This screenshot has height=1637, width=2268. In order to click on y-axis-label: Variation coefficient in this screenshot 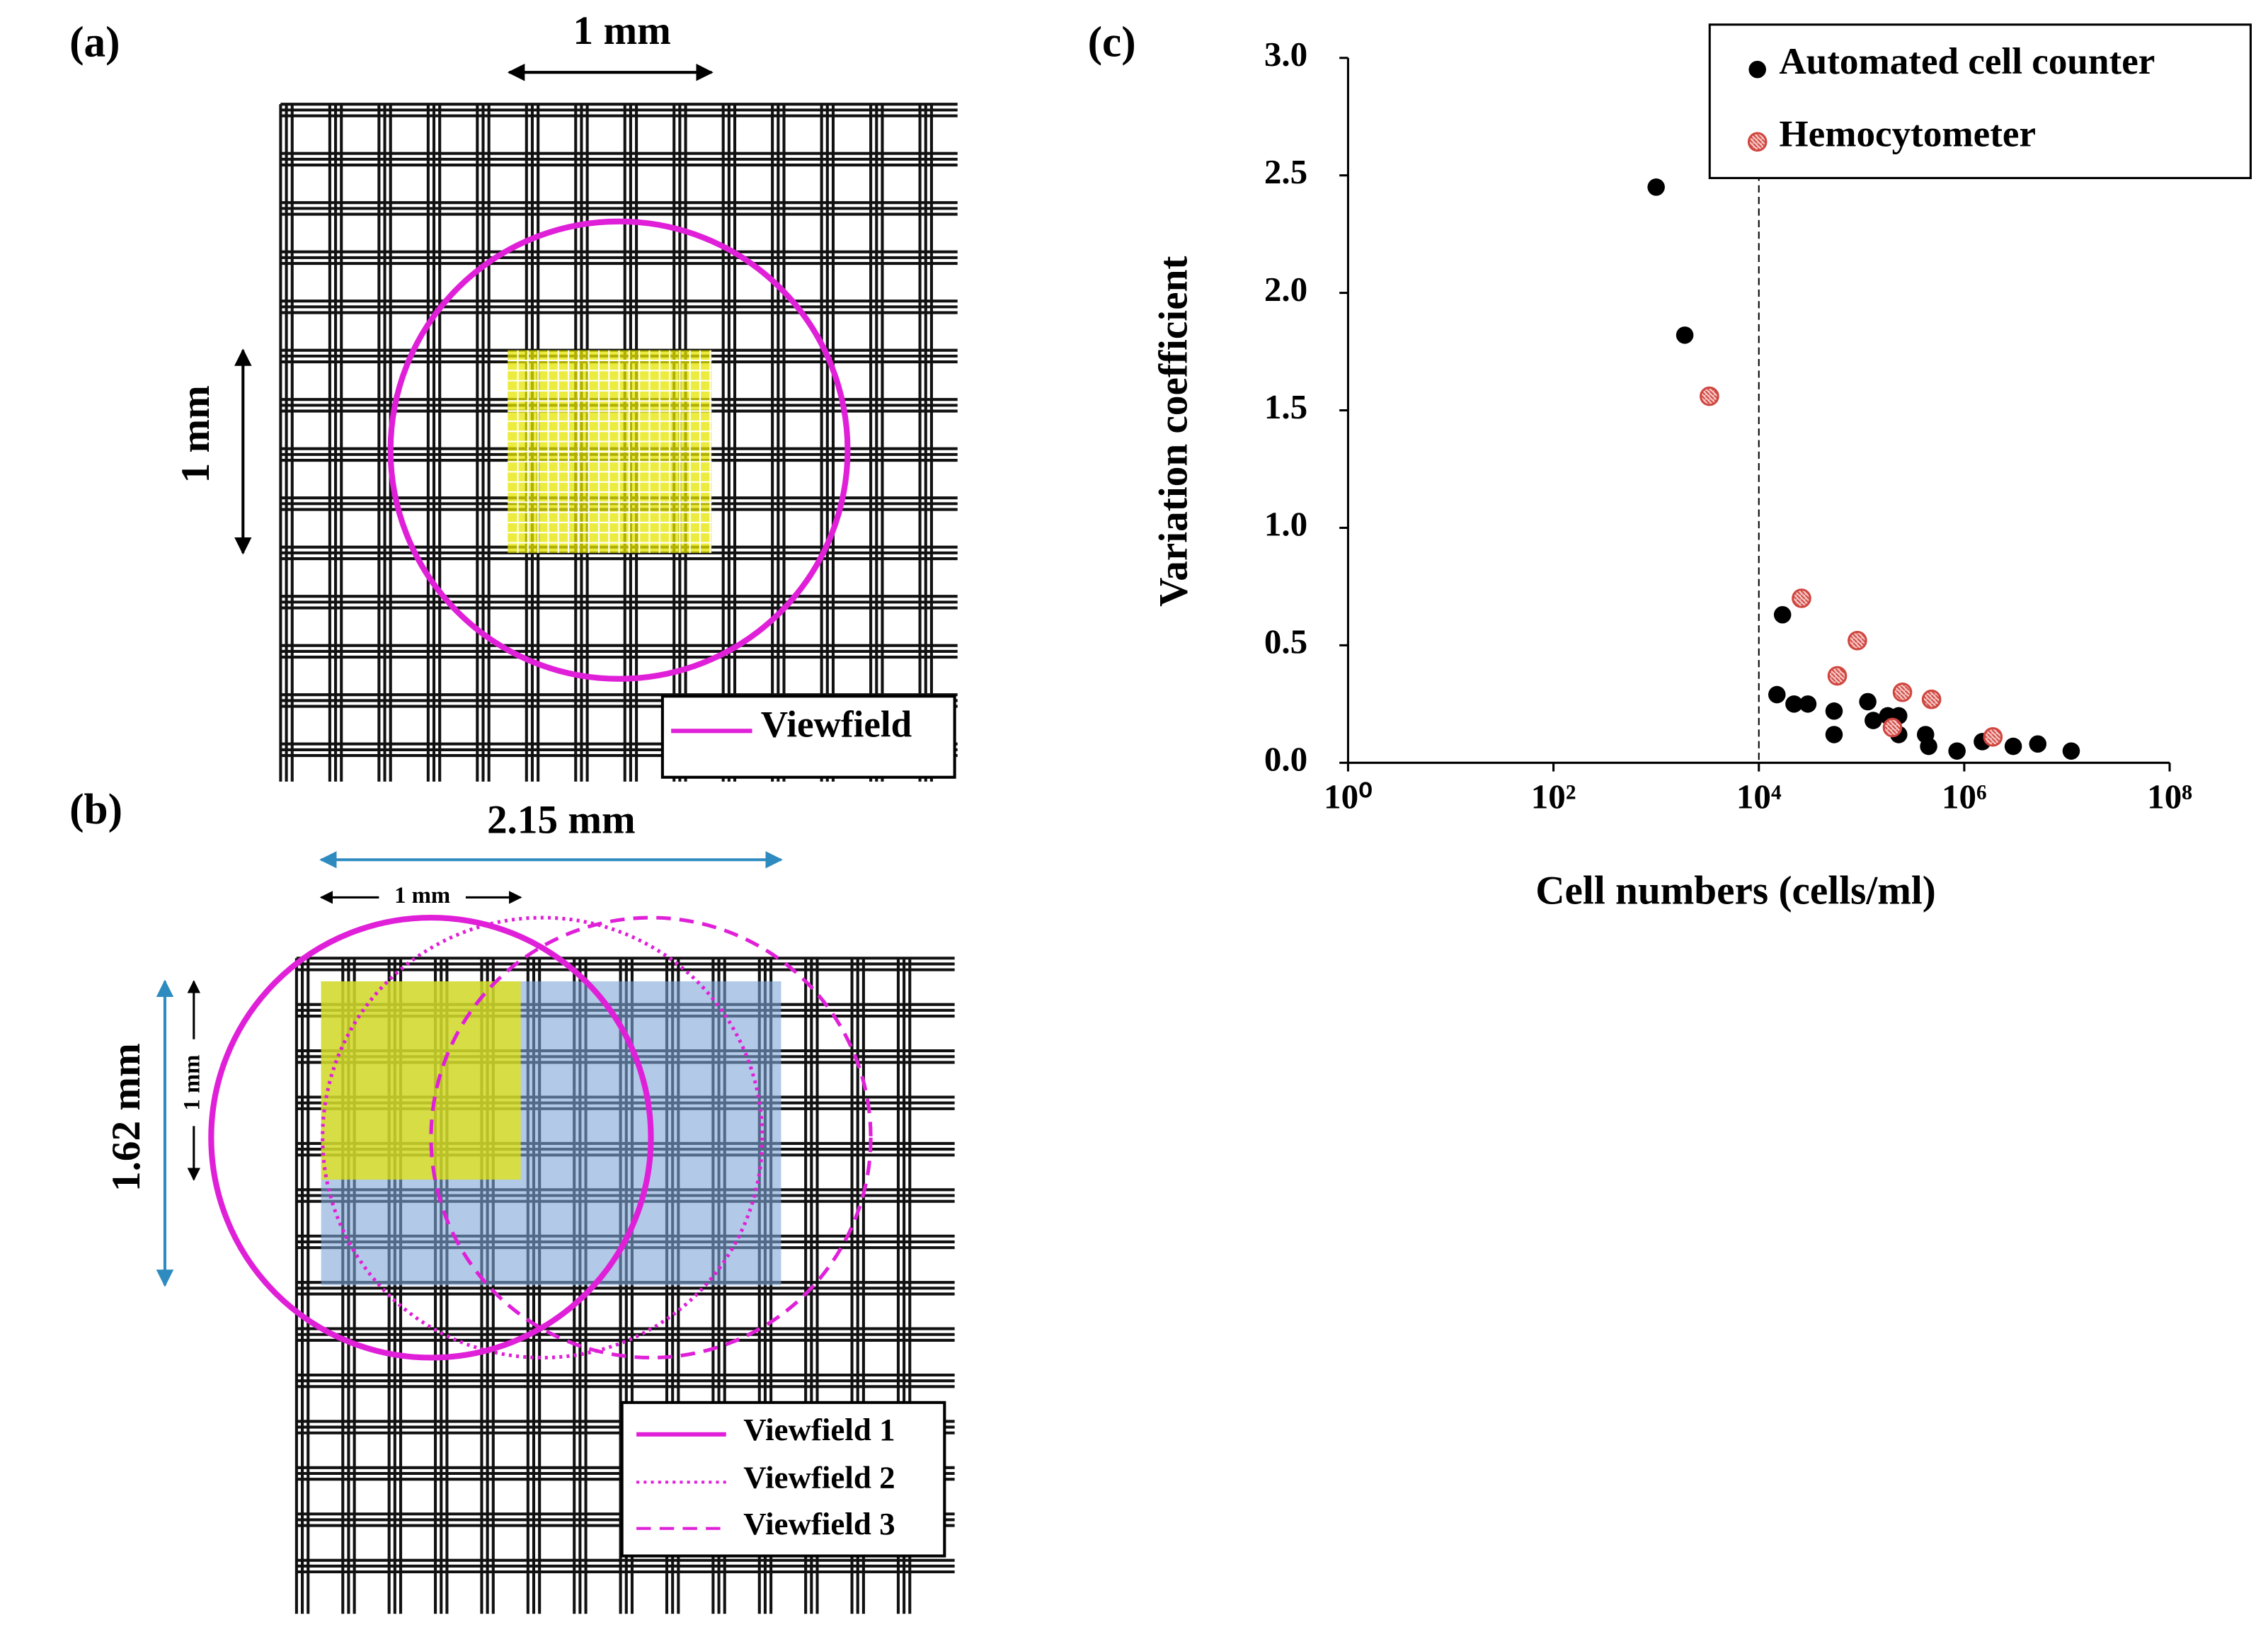, I will do `click(1173, 431)`.